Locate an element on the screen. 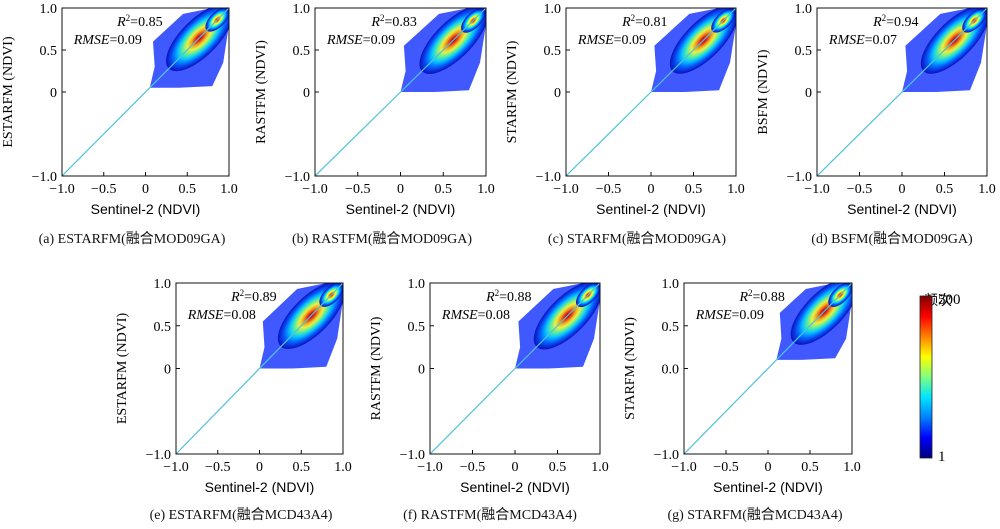 Image resolution: width=1000 pixels, height=529 pixels. r2-annotation: R2=0.85 is located at coordinates (139, 21).